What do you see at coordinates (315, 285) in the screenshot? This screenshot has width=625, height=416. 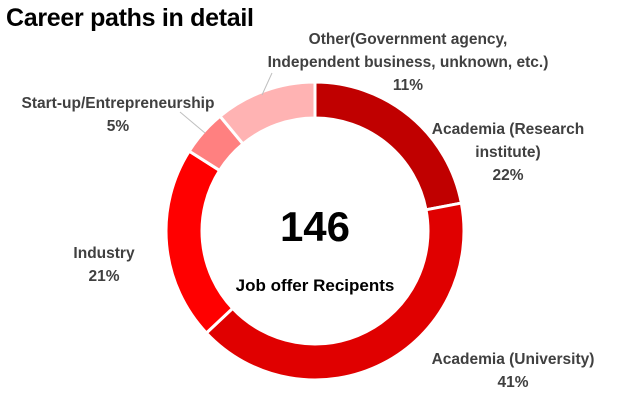 I see `center-label: Job offer Recipents` at bounding box center [315, 285].